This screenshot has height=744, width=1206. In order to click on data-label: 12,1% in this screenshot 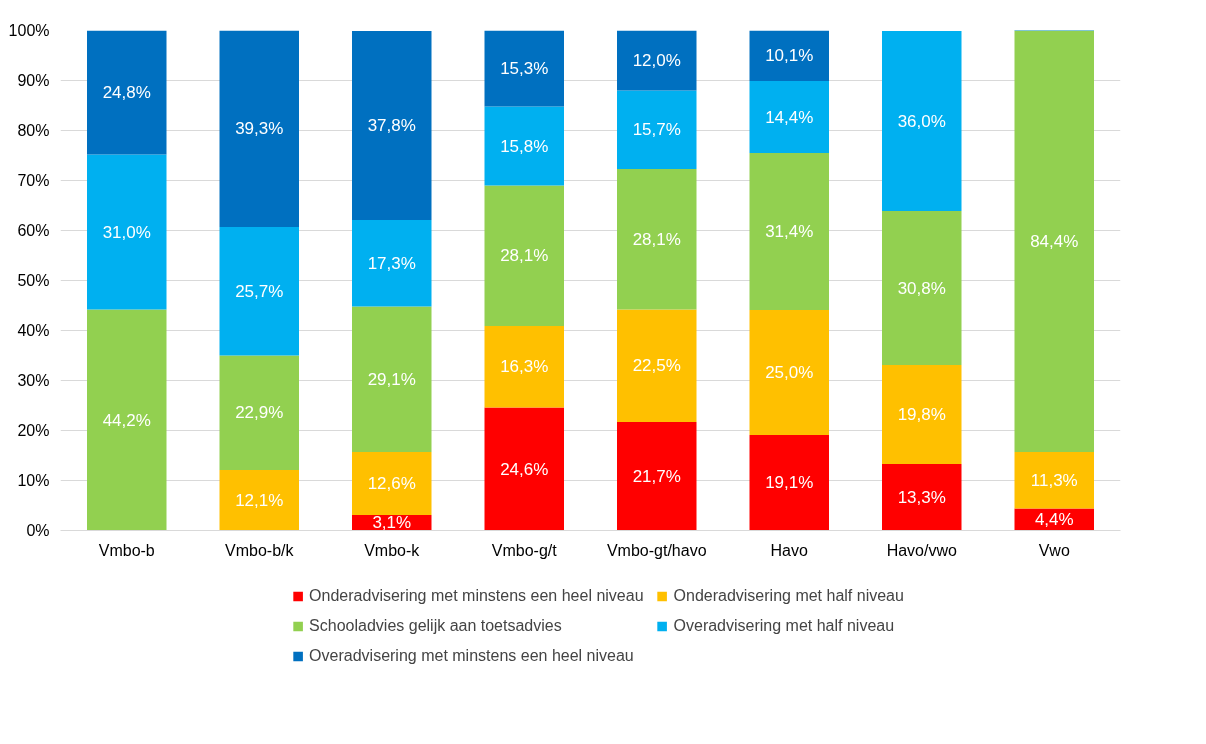, I will do `click(259, 500)`.